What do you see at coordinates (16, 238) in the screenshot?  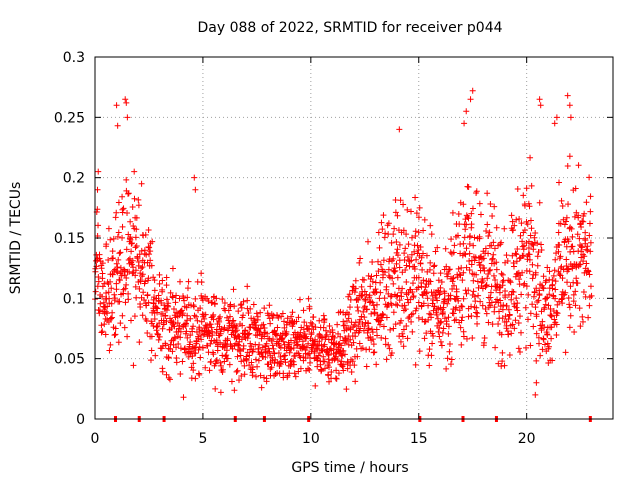 I see `y-axis-label: SRMTID / TECUs` at bounding box center [16, 238].